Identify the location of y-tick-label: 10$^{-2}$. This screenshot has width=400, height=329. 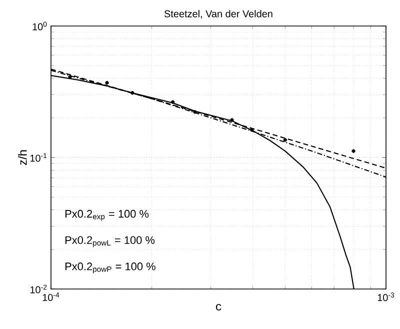
(38, 289).